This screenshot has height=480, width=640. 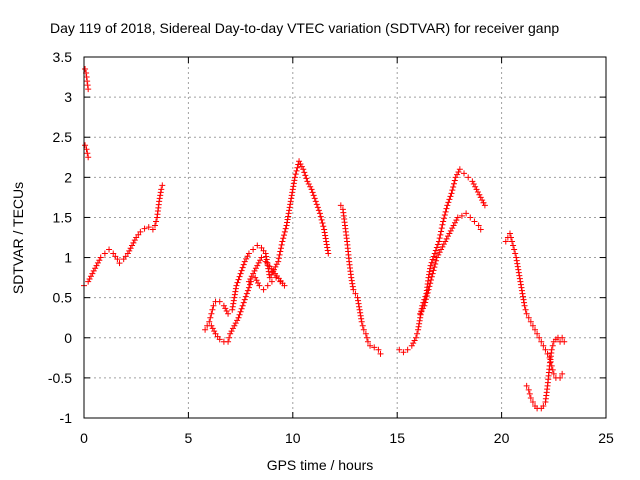 What do you see at coordinates (68, 97) in the screenshot?
I see `y-tick-label: 3` at bounding box center [68, 97].